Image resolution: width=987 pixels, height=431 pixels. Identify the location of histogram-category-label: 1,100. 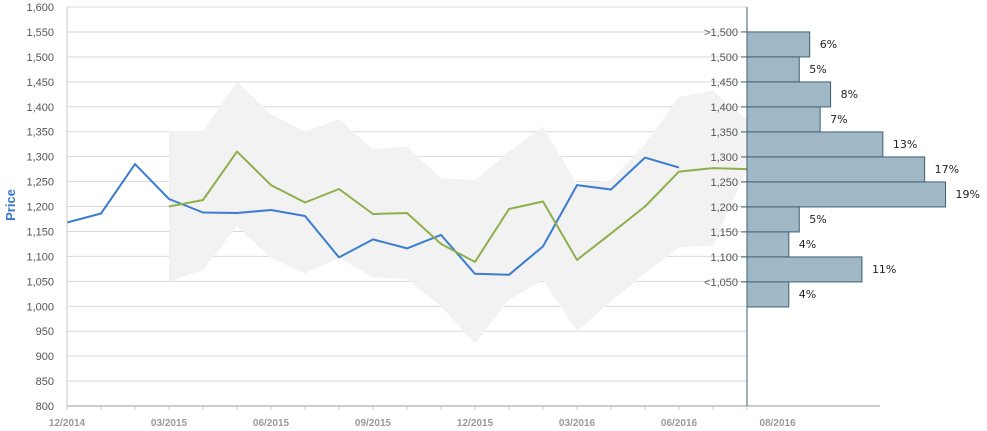
(724, 258).